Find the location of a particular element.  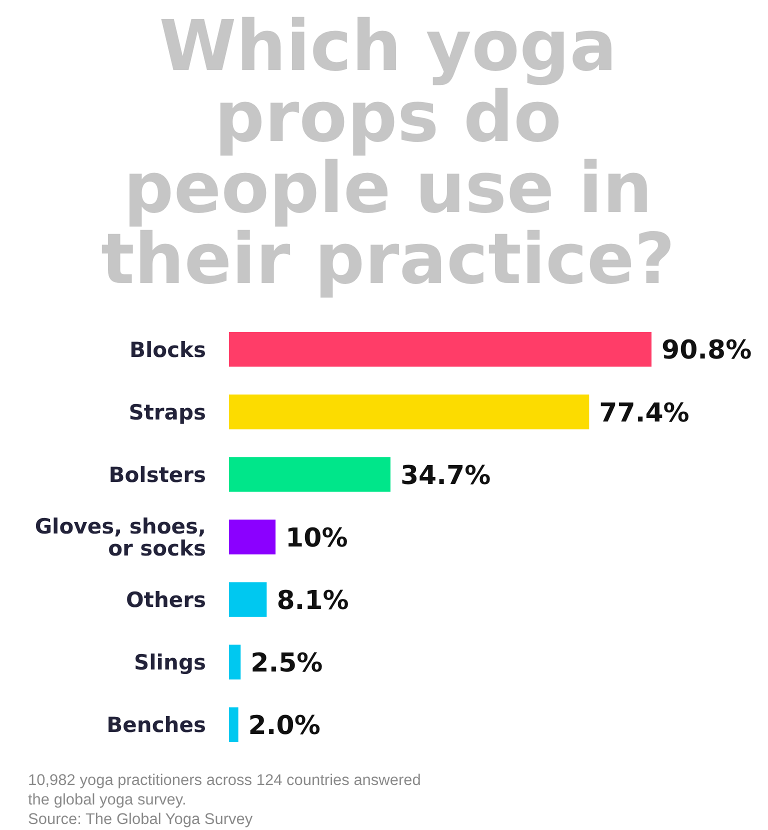

data-label: 34.7% is located at coordinates (445, 475).